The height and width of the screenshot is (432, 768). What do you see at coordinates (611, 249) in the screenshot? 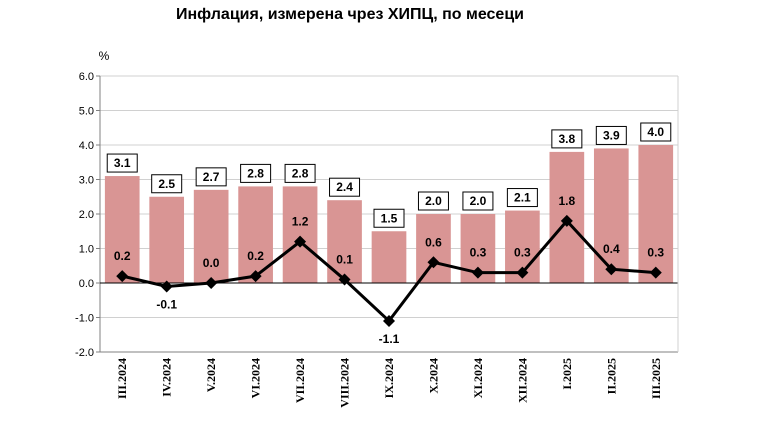
I see `line-data-label: 0.4` at bounding box center [611, 249].